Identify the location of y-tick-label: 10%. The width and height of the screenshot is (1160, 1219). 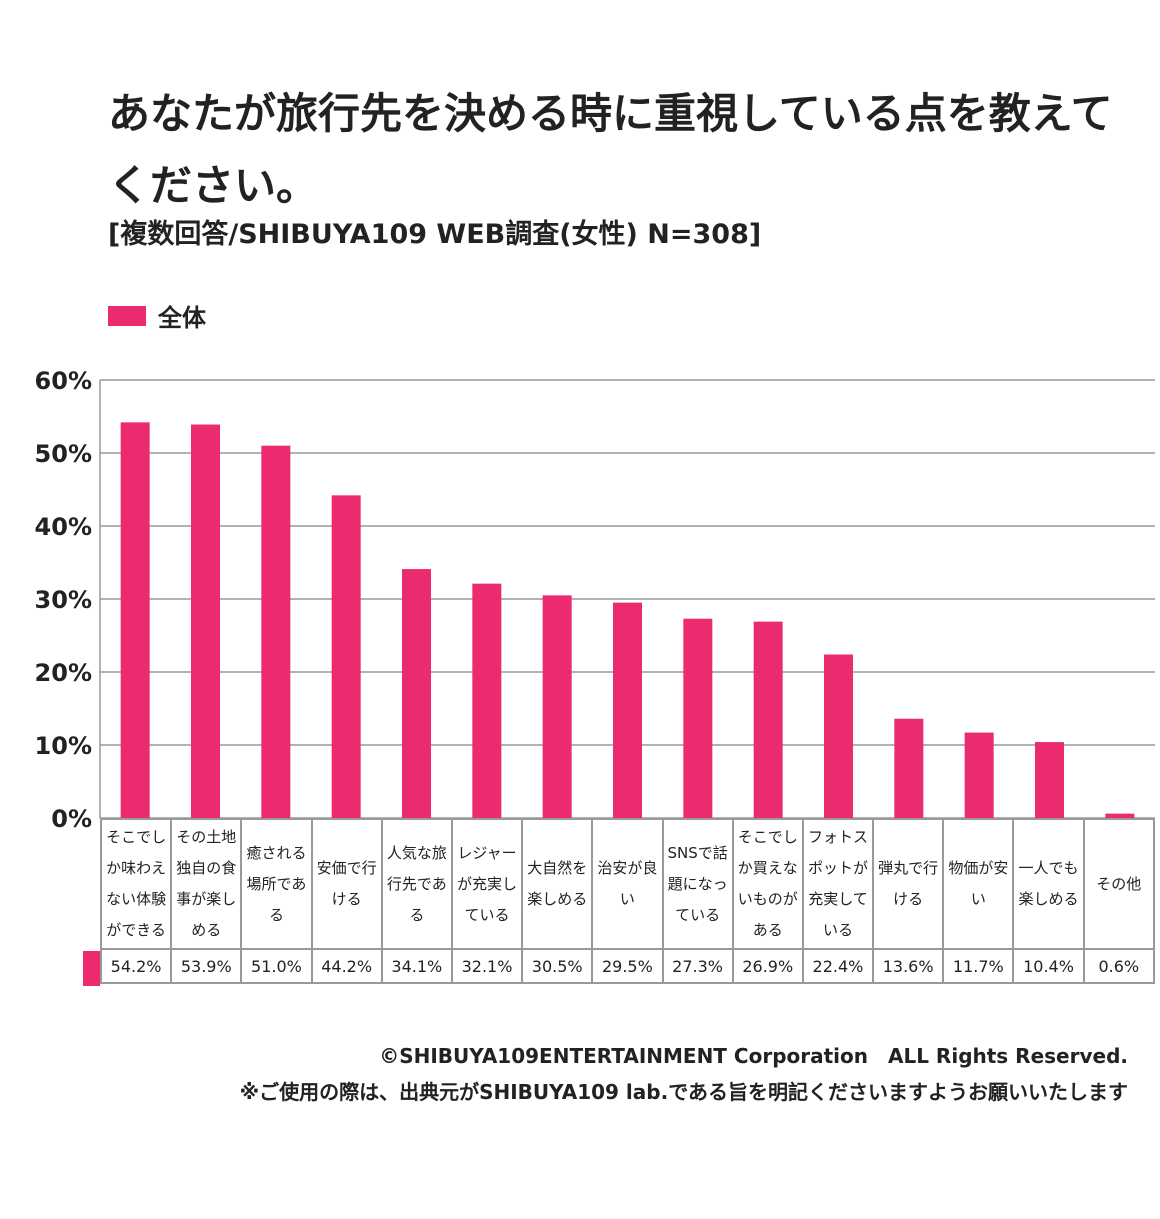
(63, 746).